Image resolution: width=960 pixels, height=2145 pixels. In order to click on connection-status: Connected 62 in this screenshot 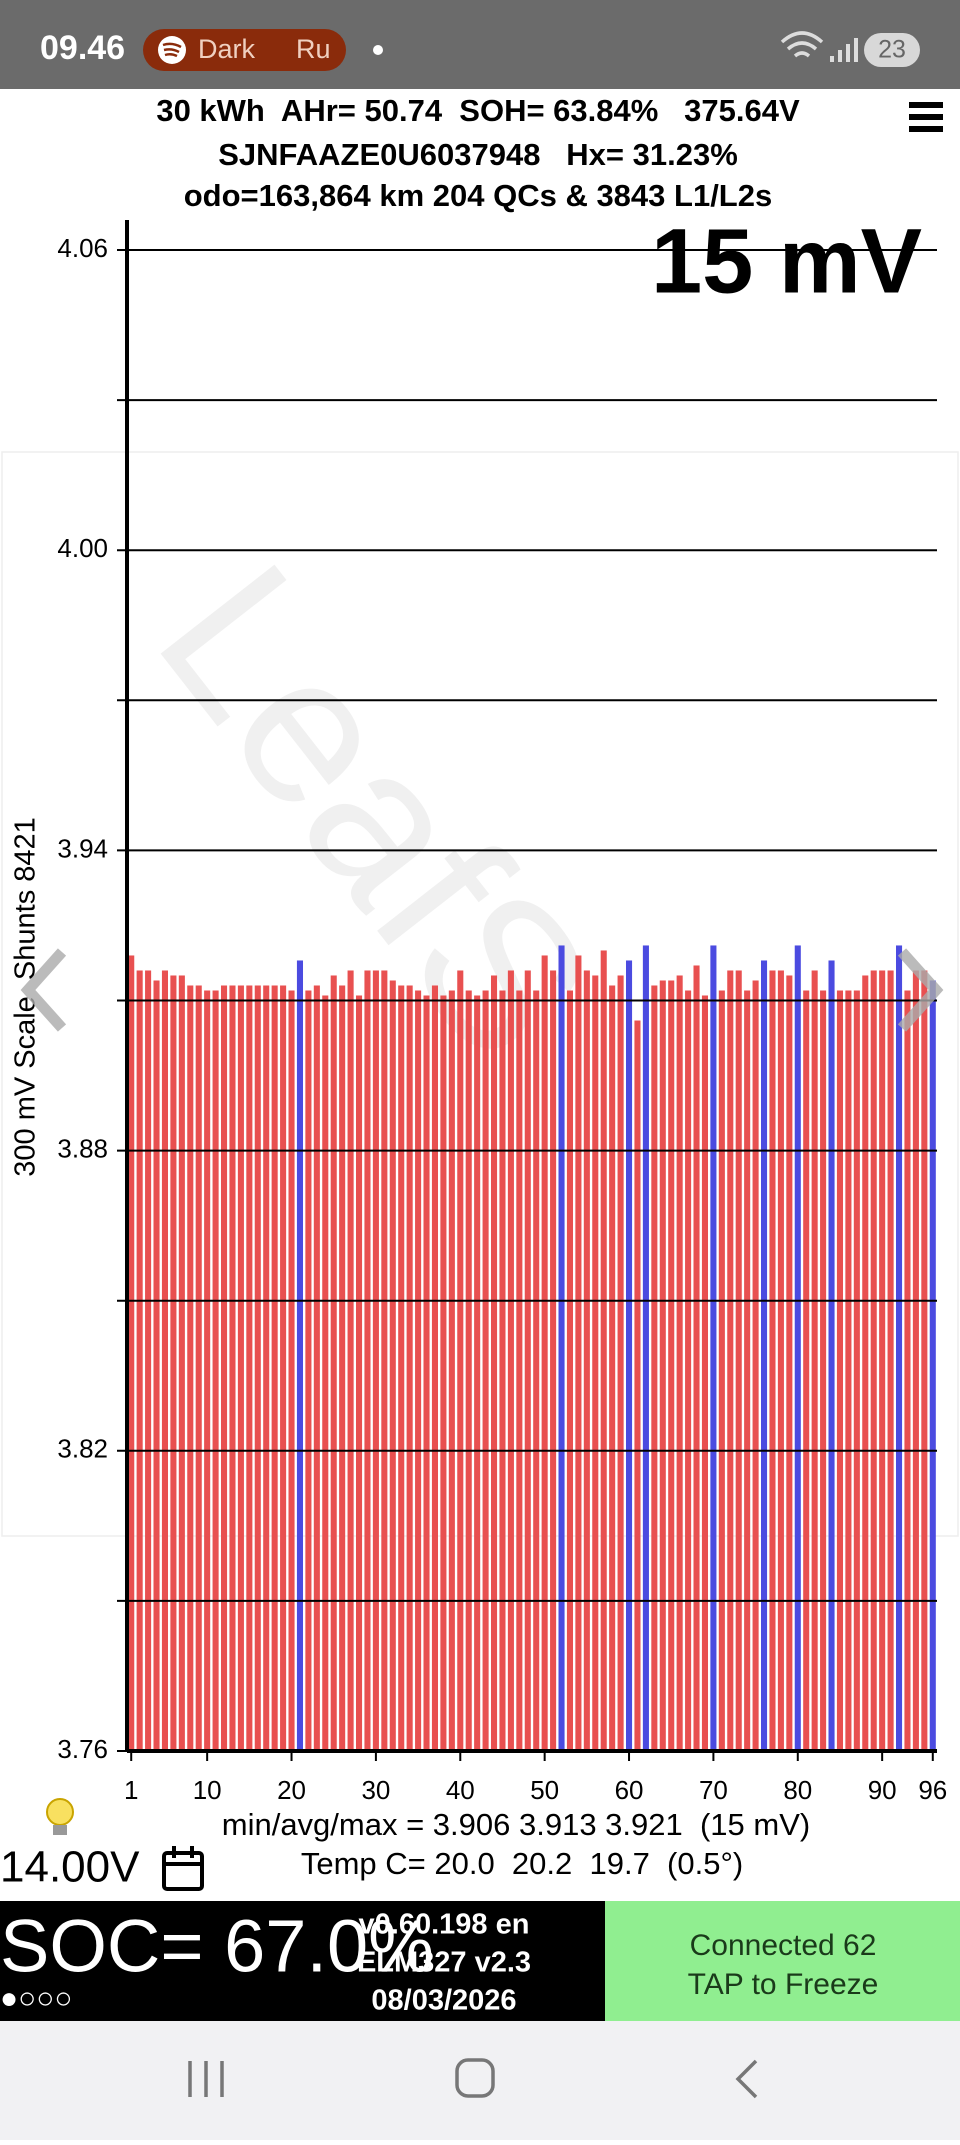, I will do `click(783, 1945)`.